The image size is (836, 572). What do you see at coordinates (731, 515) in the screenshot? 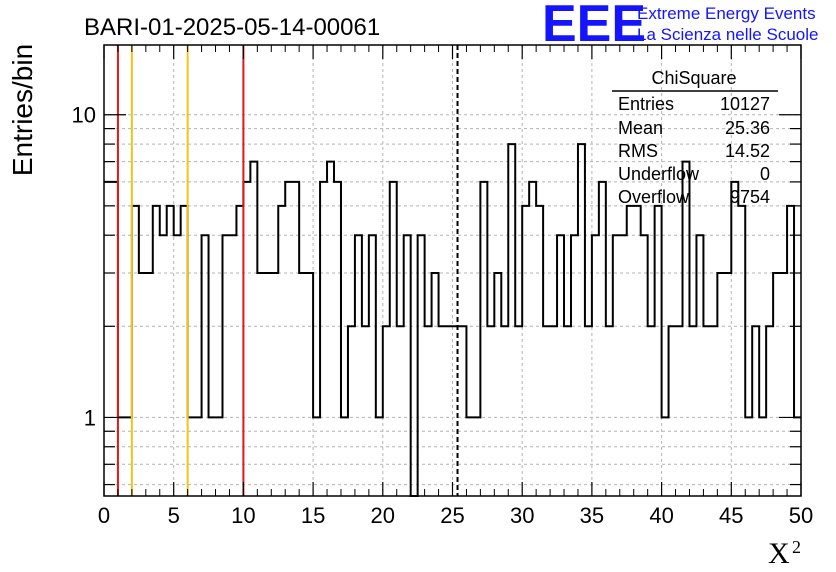
I see `x-tick-label: 45` at bounding box center [731, 515].